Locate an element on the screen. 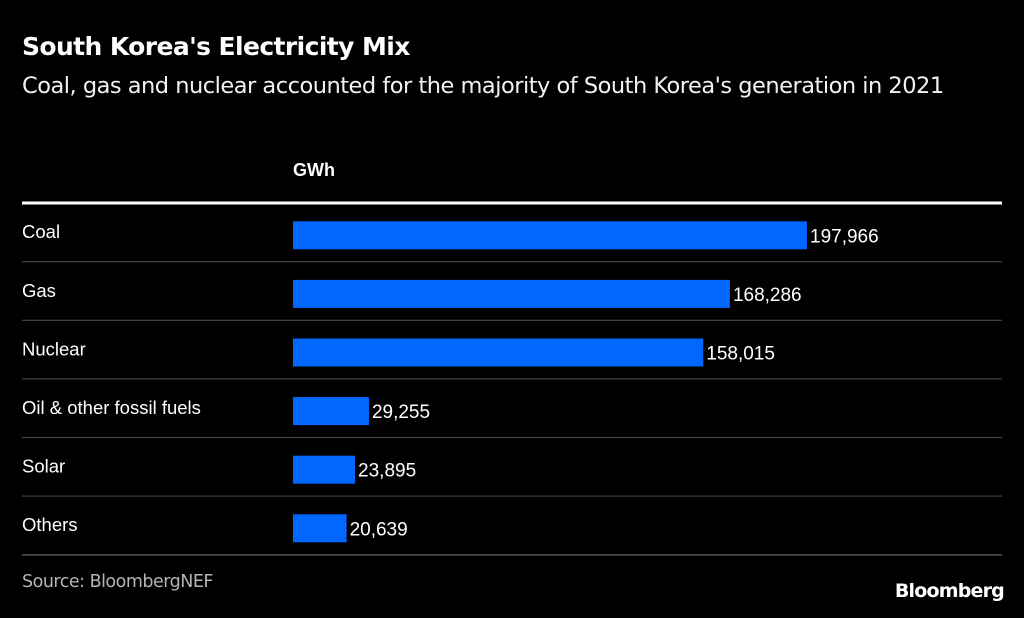 The width and height of the screenshot is (1024, 618). source-note: Source: BloombergNEF is located at coordinates (117, 582).